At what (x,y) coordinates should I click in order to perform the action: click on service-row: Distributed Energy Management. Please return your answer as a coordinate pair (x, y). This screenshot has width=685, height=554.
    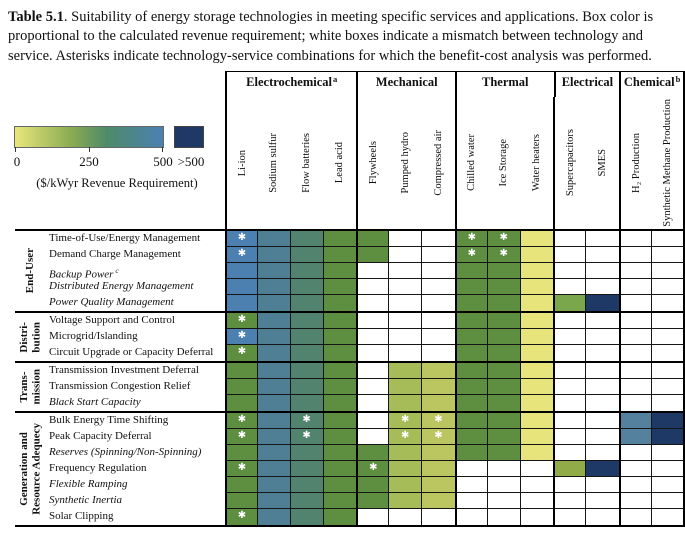
    Looking at the image, I should click on (365, 286).